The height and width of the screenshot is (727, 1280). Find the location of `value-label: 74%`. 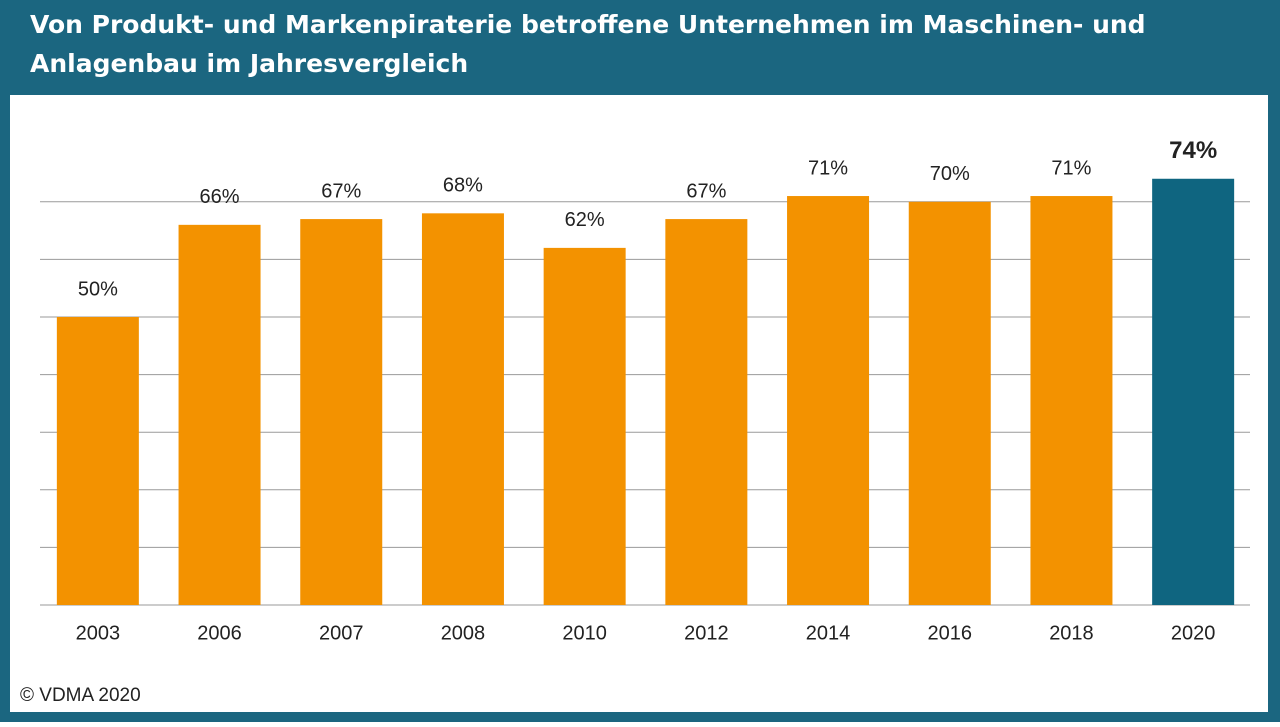

value-label: 74% is located at coordinates (1193, 150).